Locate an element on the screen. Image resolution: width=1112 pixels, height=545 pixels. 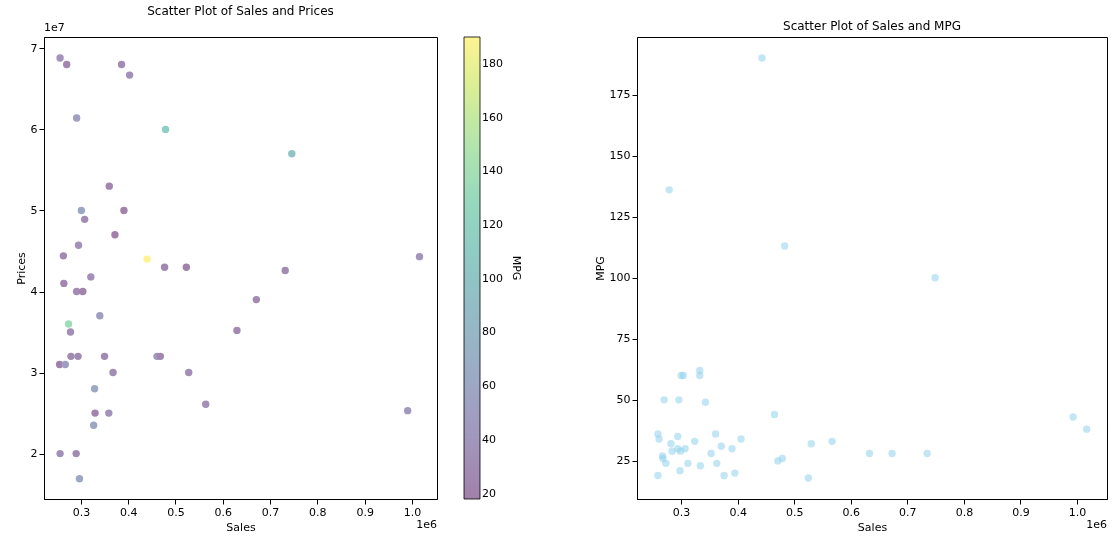
color-bar-label: 20 is located at coordinates (489, 493).